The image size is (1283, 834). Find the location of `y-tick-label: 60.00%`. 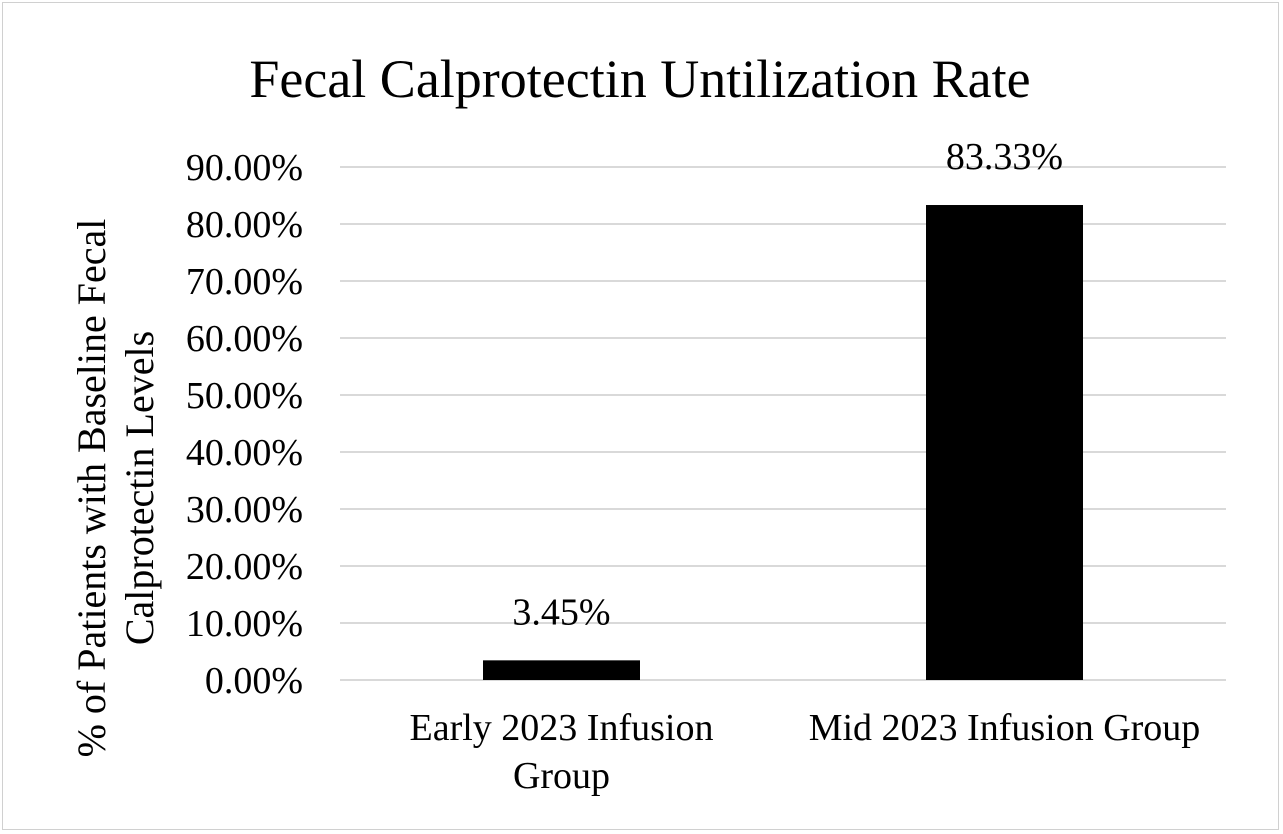

y-tick-label: 60.00% is located at coordinates (244, 339).